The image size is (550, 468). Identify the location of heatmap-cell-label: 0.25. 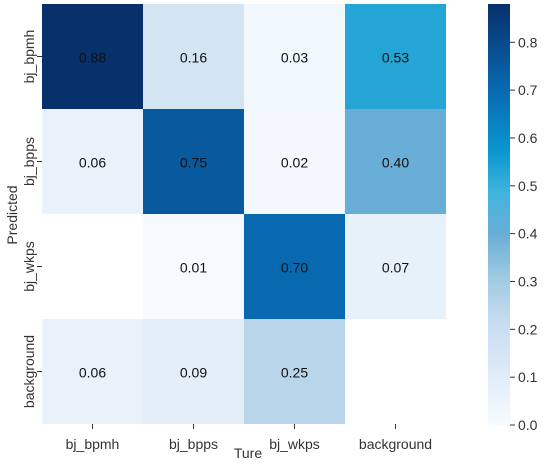
(294, 373).